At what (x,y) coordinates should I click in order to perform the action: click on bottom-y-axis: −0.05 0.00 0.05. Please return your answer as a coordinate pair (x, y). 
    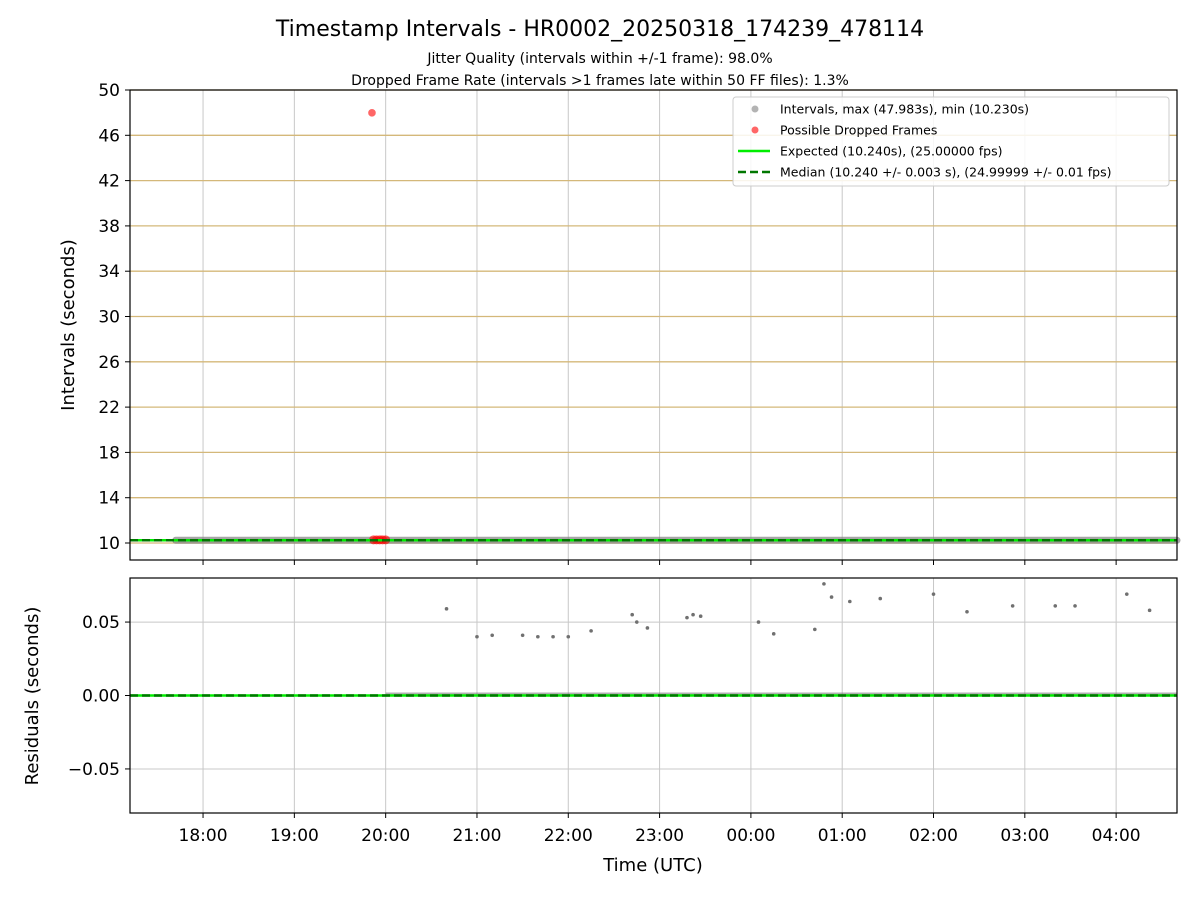
    Looking at the image, I should click on (99, 696).